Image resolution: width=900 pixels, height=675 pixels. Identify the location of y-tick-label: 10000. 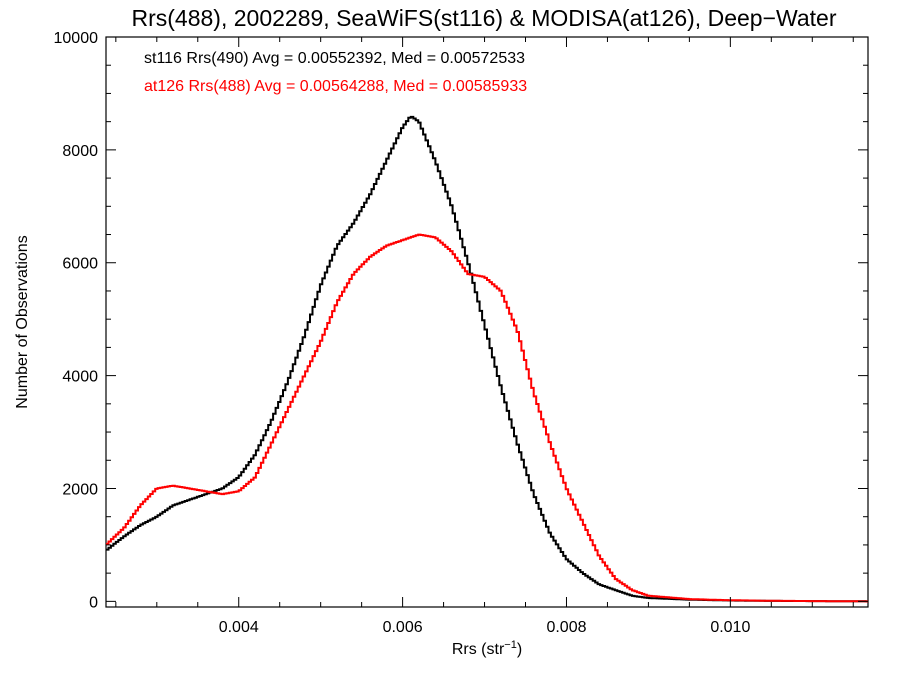
(76, 38).